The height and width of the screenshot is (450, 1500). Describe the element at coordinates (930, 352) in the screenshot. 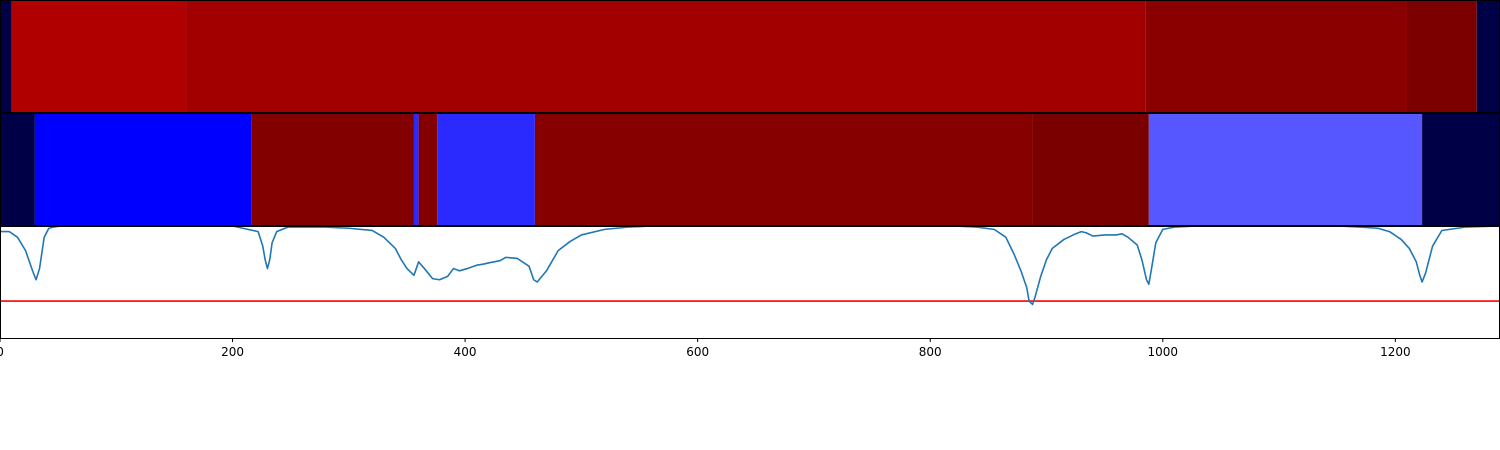

I see `x-tick-label-800: 800` at that location.